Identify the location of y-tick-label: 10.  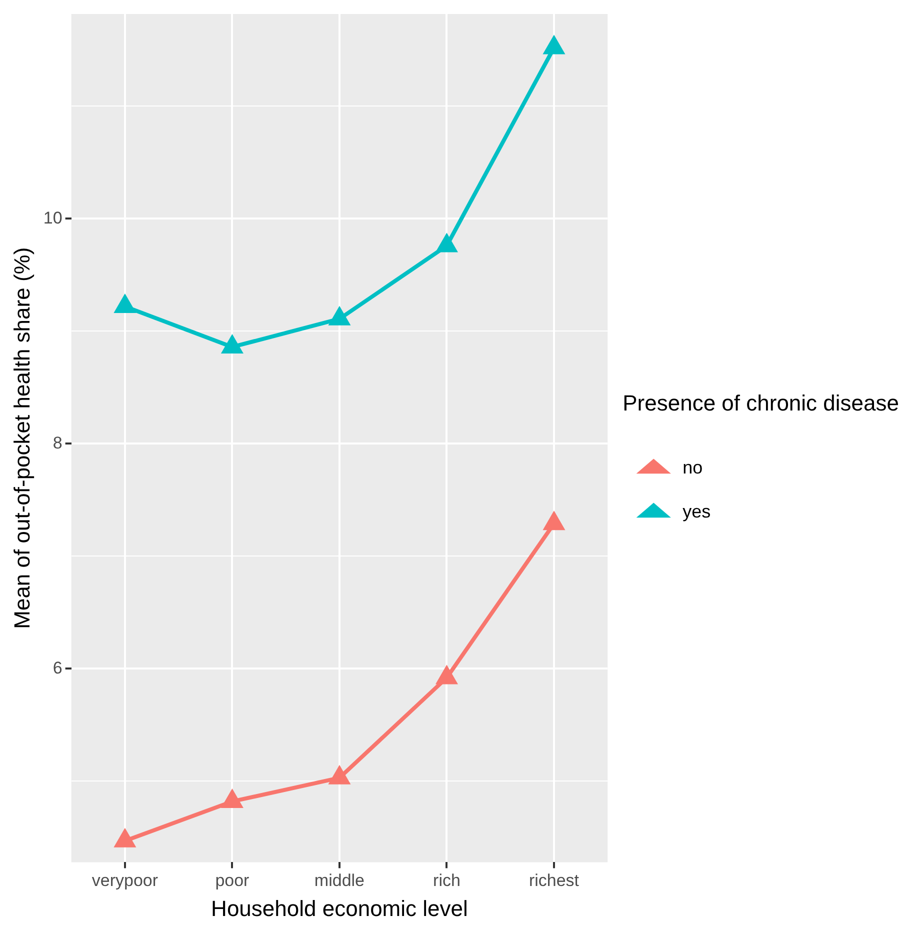
(52, 218).